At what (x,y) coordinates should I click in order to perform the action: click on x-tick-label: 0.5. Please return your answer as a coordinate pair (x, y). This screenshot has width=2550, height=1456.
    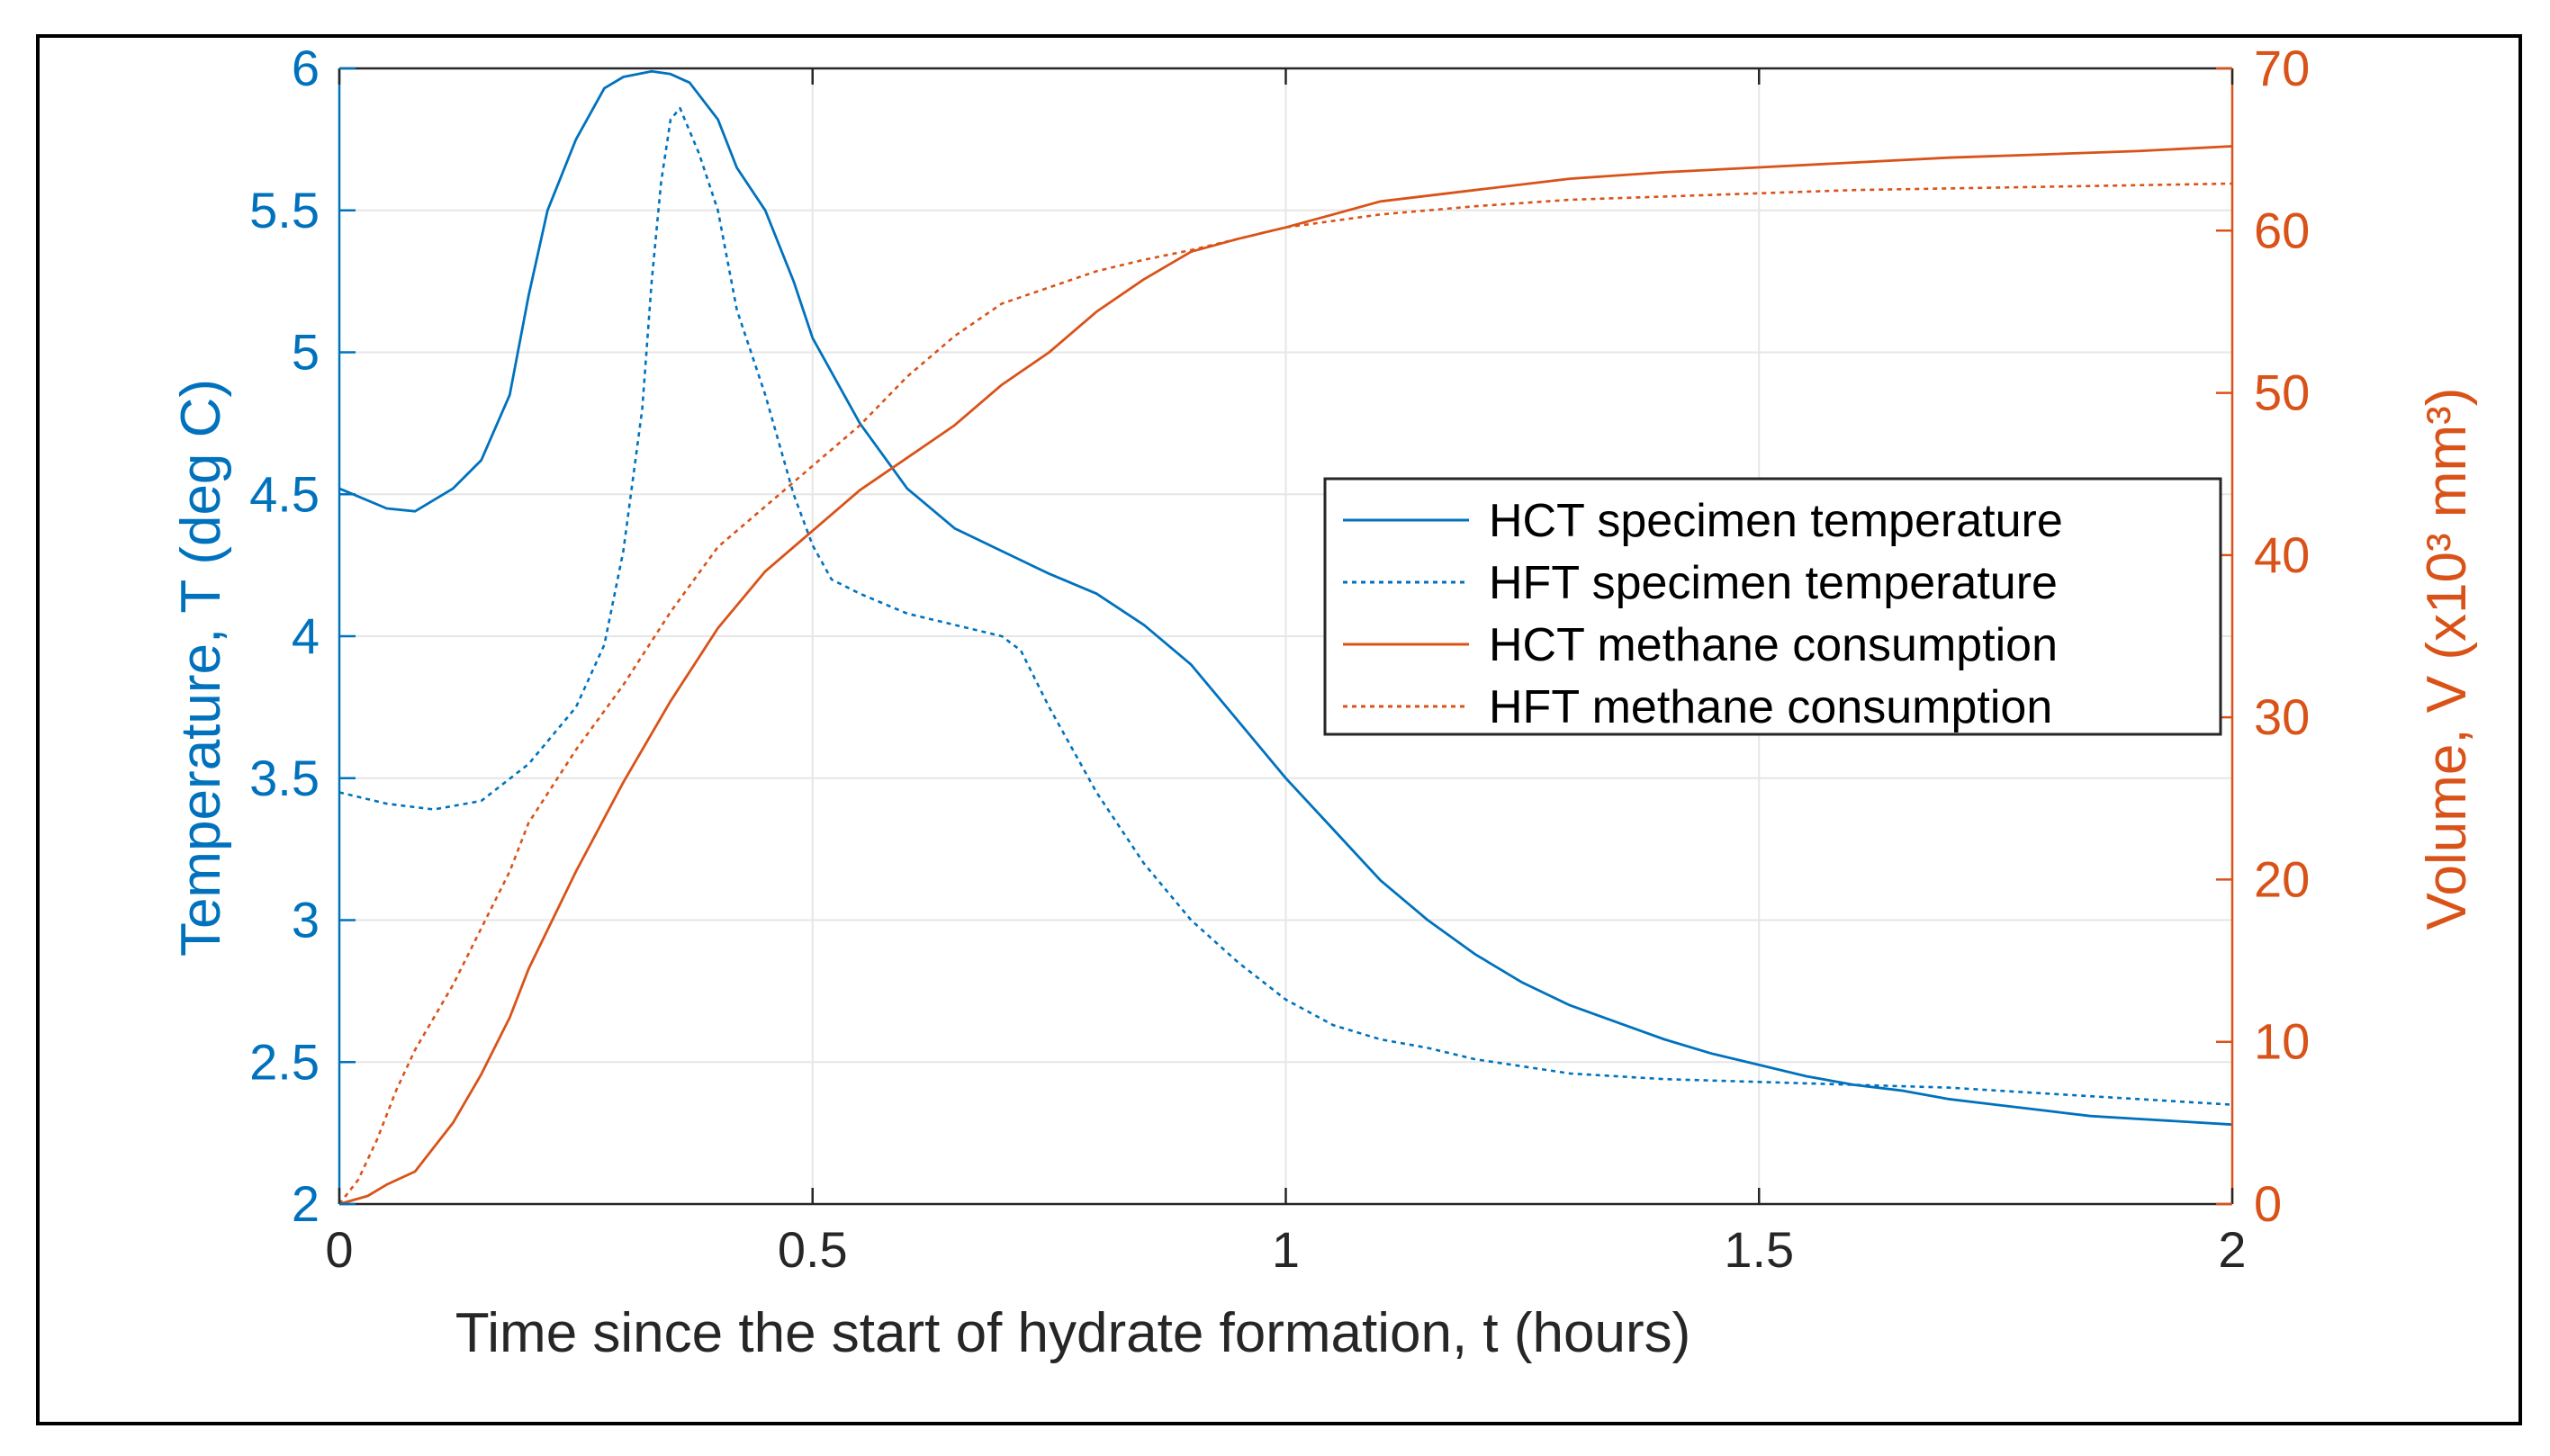
    Looking at the image, I should click on (813, 1249).